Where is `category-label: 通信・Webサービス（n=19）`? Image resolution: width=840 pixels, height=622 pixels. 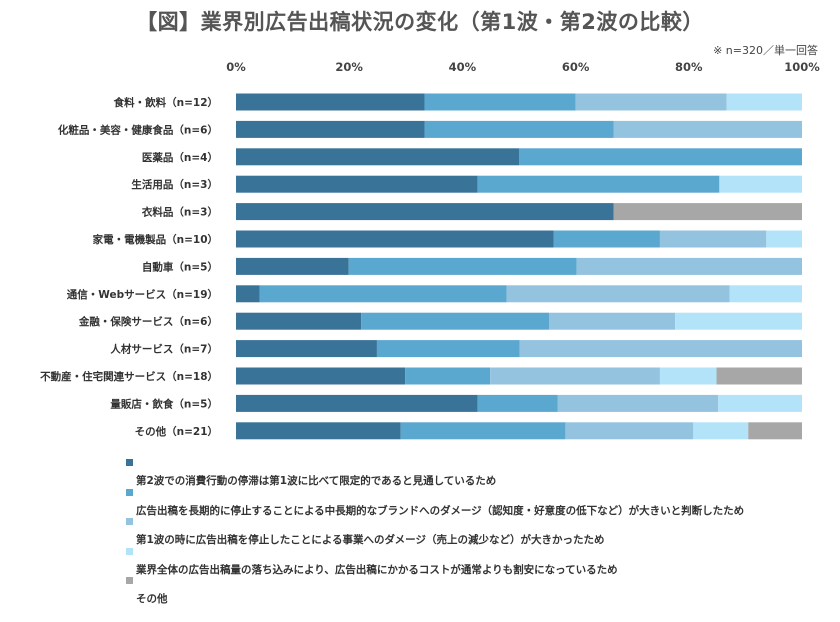 category-label: 通信・Webサービス（n=19） is located at coordinates (142, 294).